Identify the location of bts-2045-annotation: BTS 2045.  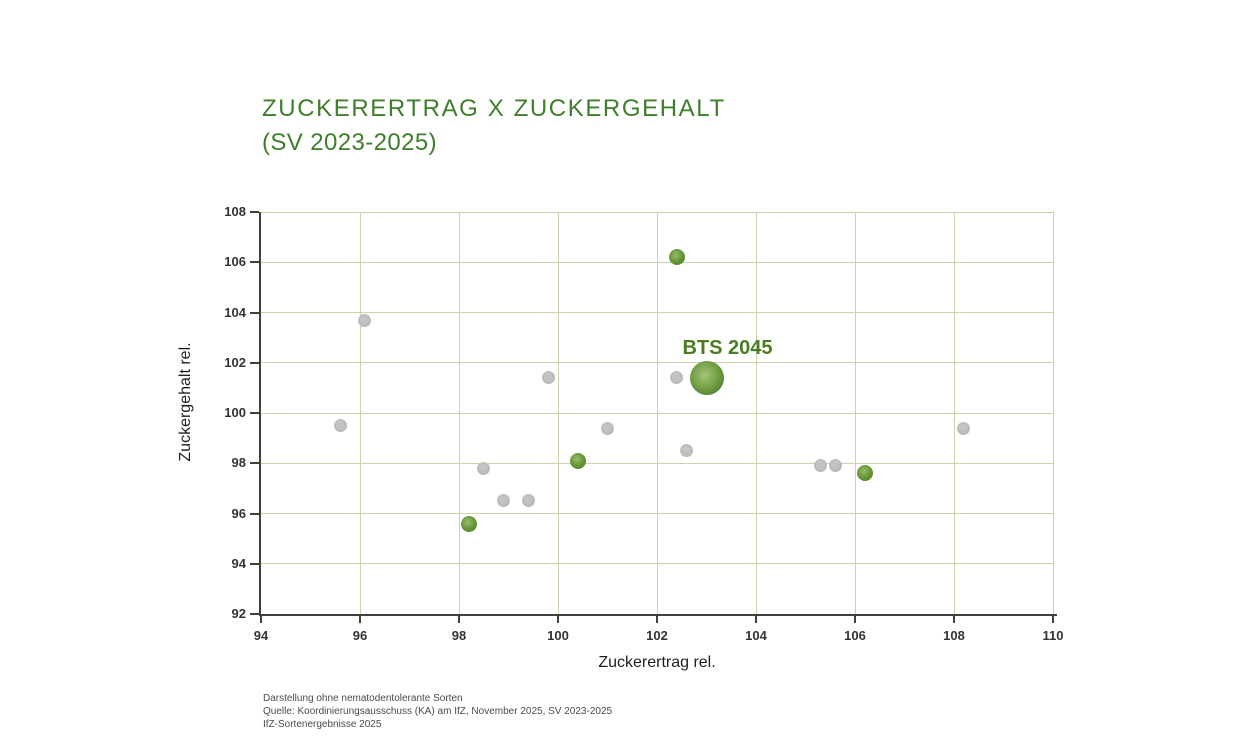
(727, 347).